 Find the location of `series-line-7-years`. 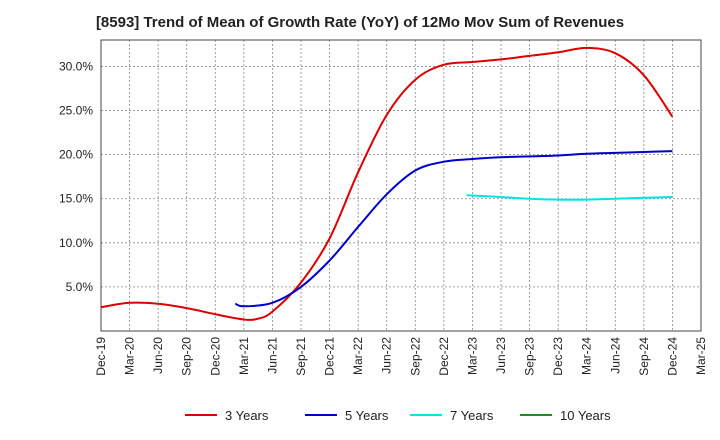

series-line-7-years is located at coordinates (569, 197).